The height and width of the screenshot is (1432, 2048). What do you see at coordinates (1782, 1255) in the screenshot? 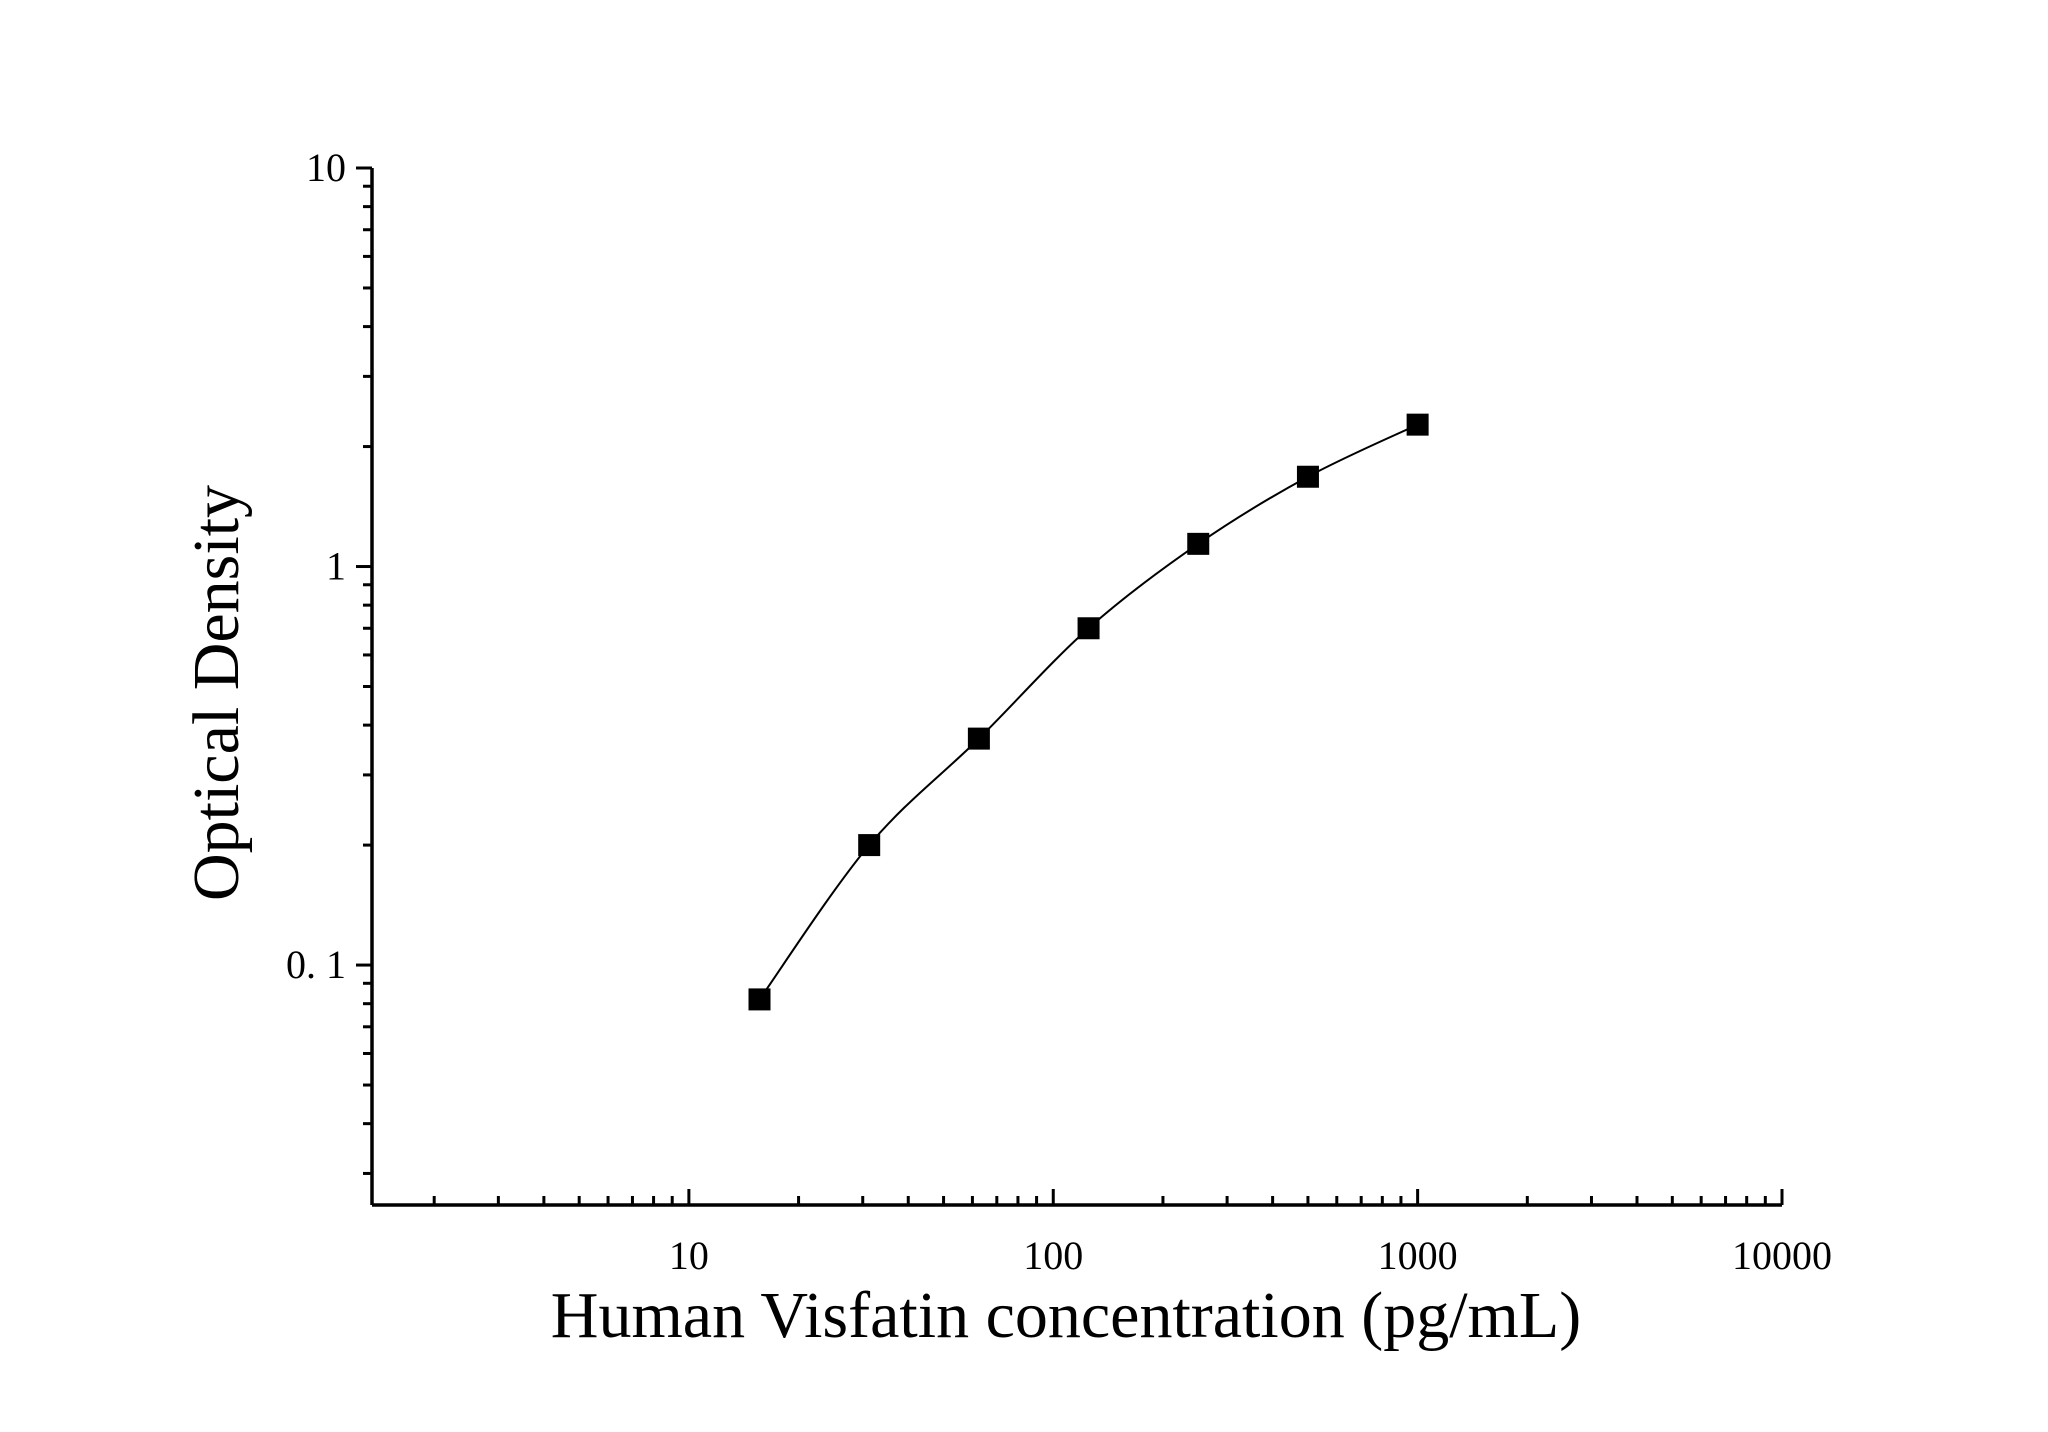
I see `x-tick-label: 10000` at bounding box center [1782, 1255].